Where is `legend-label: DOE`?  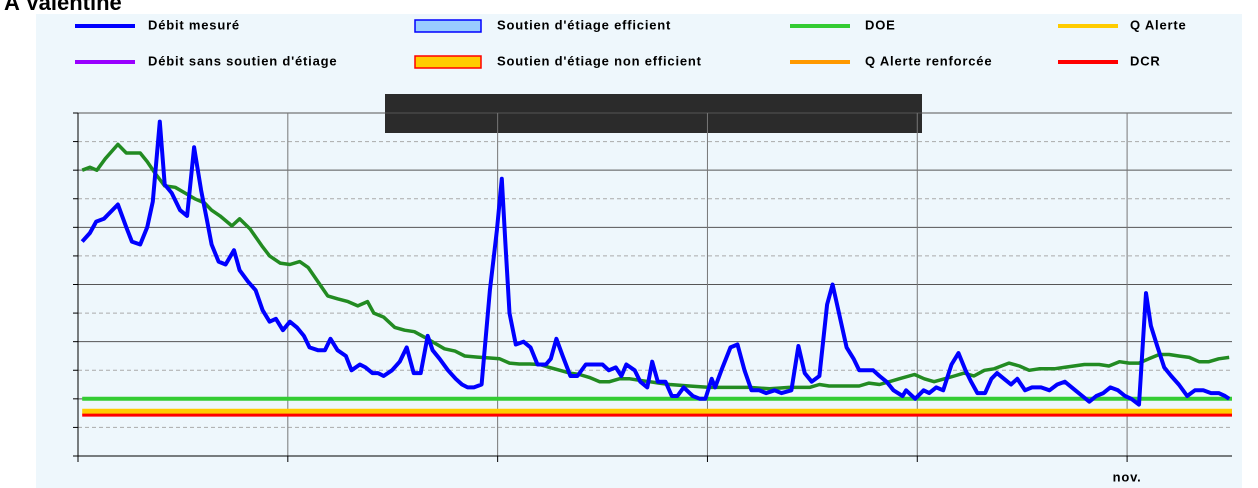 legend-label: DOE is located at coordinates (880, 24).